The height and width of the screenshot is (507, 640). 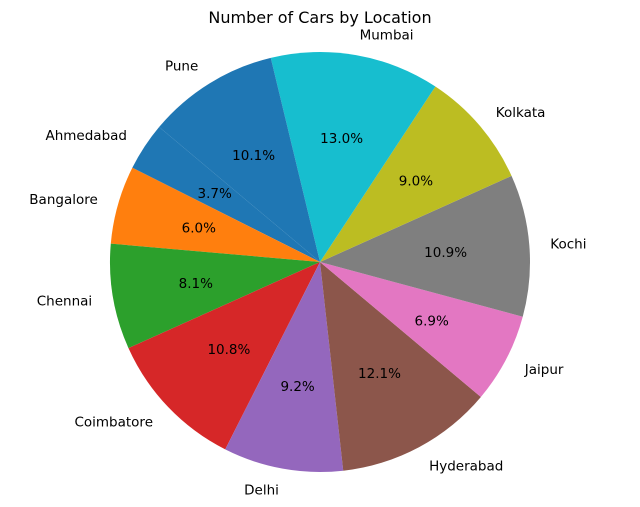 I want to click on category-label-coimbatore: Coimbatore, so click(x=113, y=423).